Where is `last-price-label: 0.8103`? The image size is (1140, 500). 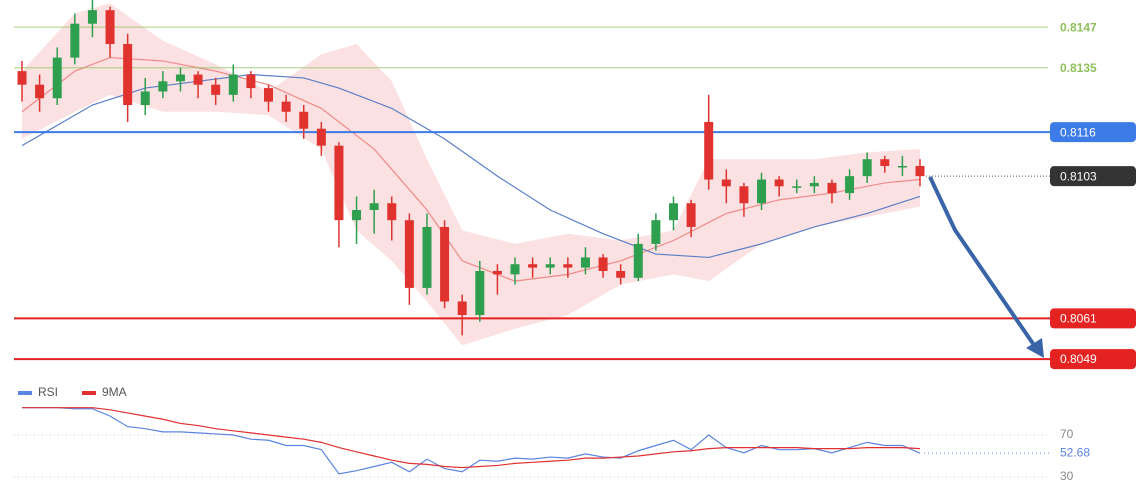
last-price-label: 0.8103 is located at coordinates (1078, 176).